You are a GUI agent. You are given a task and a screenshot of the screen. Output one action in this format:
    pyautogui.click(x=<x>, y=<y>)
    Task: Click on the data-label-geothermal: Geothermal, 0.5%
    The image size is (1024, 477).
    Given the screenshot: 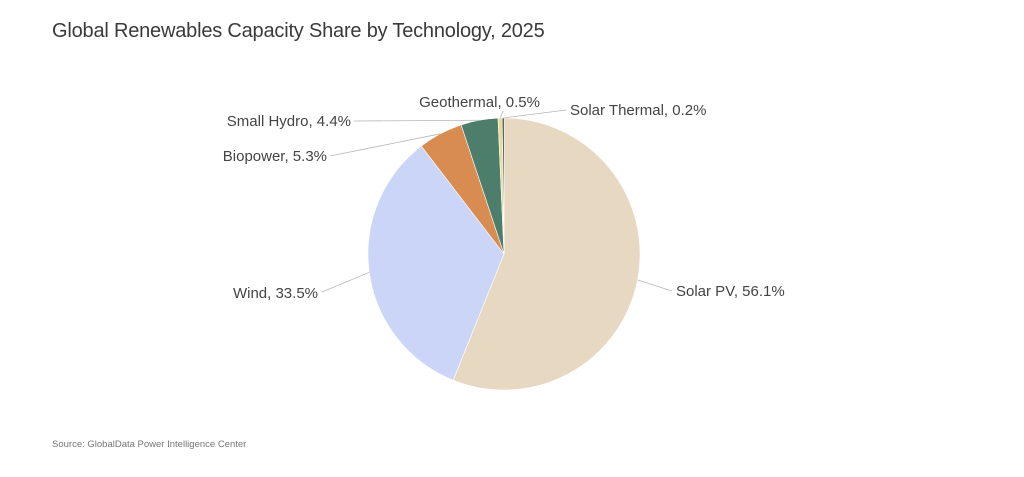 What is the action you would take?
    pyautogui.click(x=479, y=102)
    